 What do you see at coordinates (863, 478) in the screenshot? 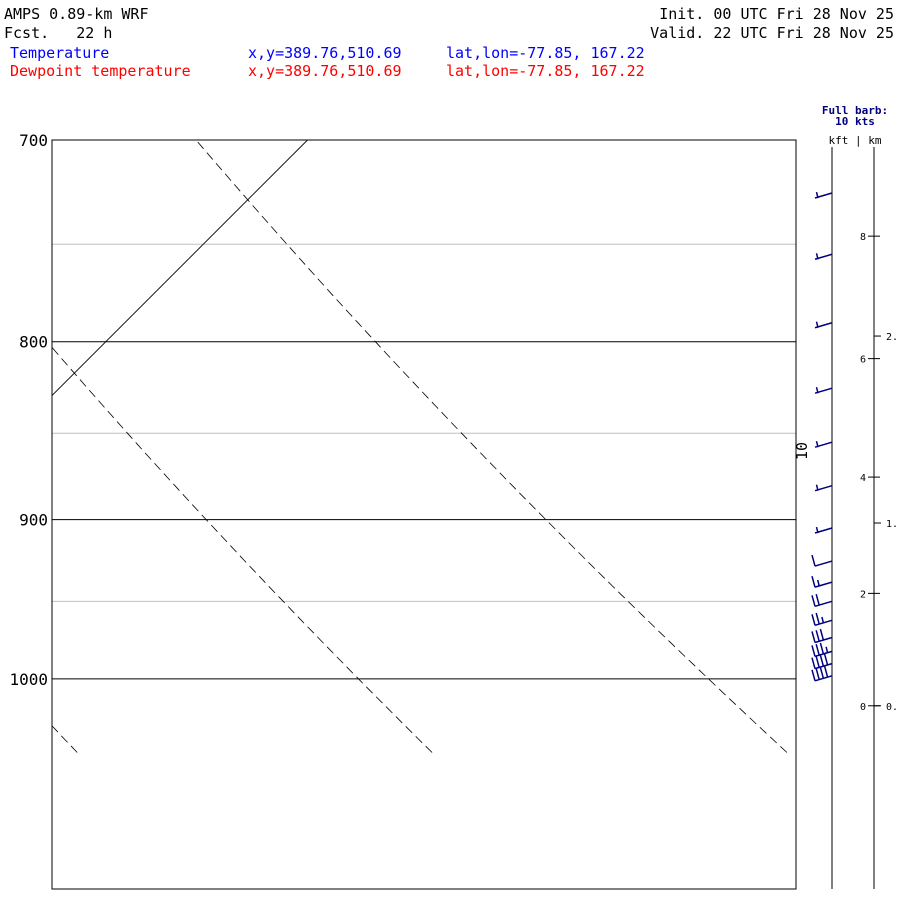
I see `kft-tick-label: 4` at bounding box center [863, 478].